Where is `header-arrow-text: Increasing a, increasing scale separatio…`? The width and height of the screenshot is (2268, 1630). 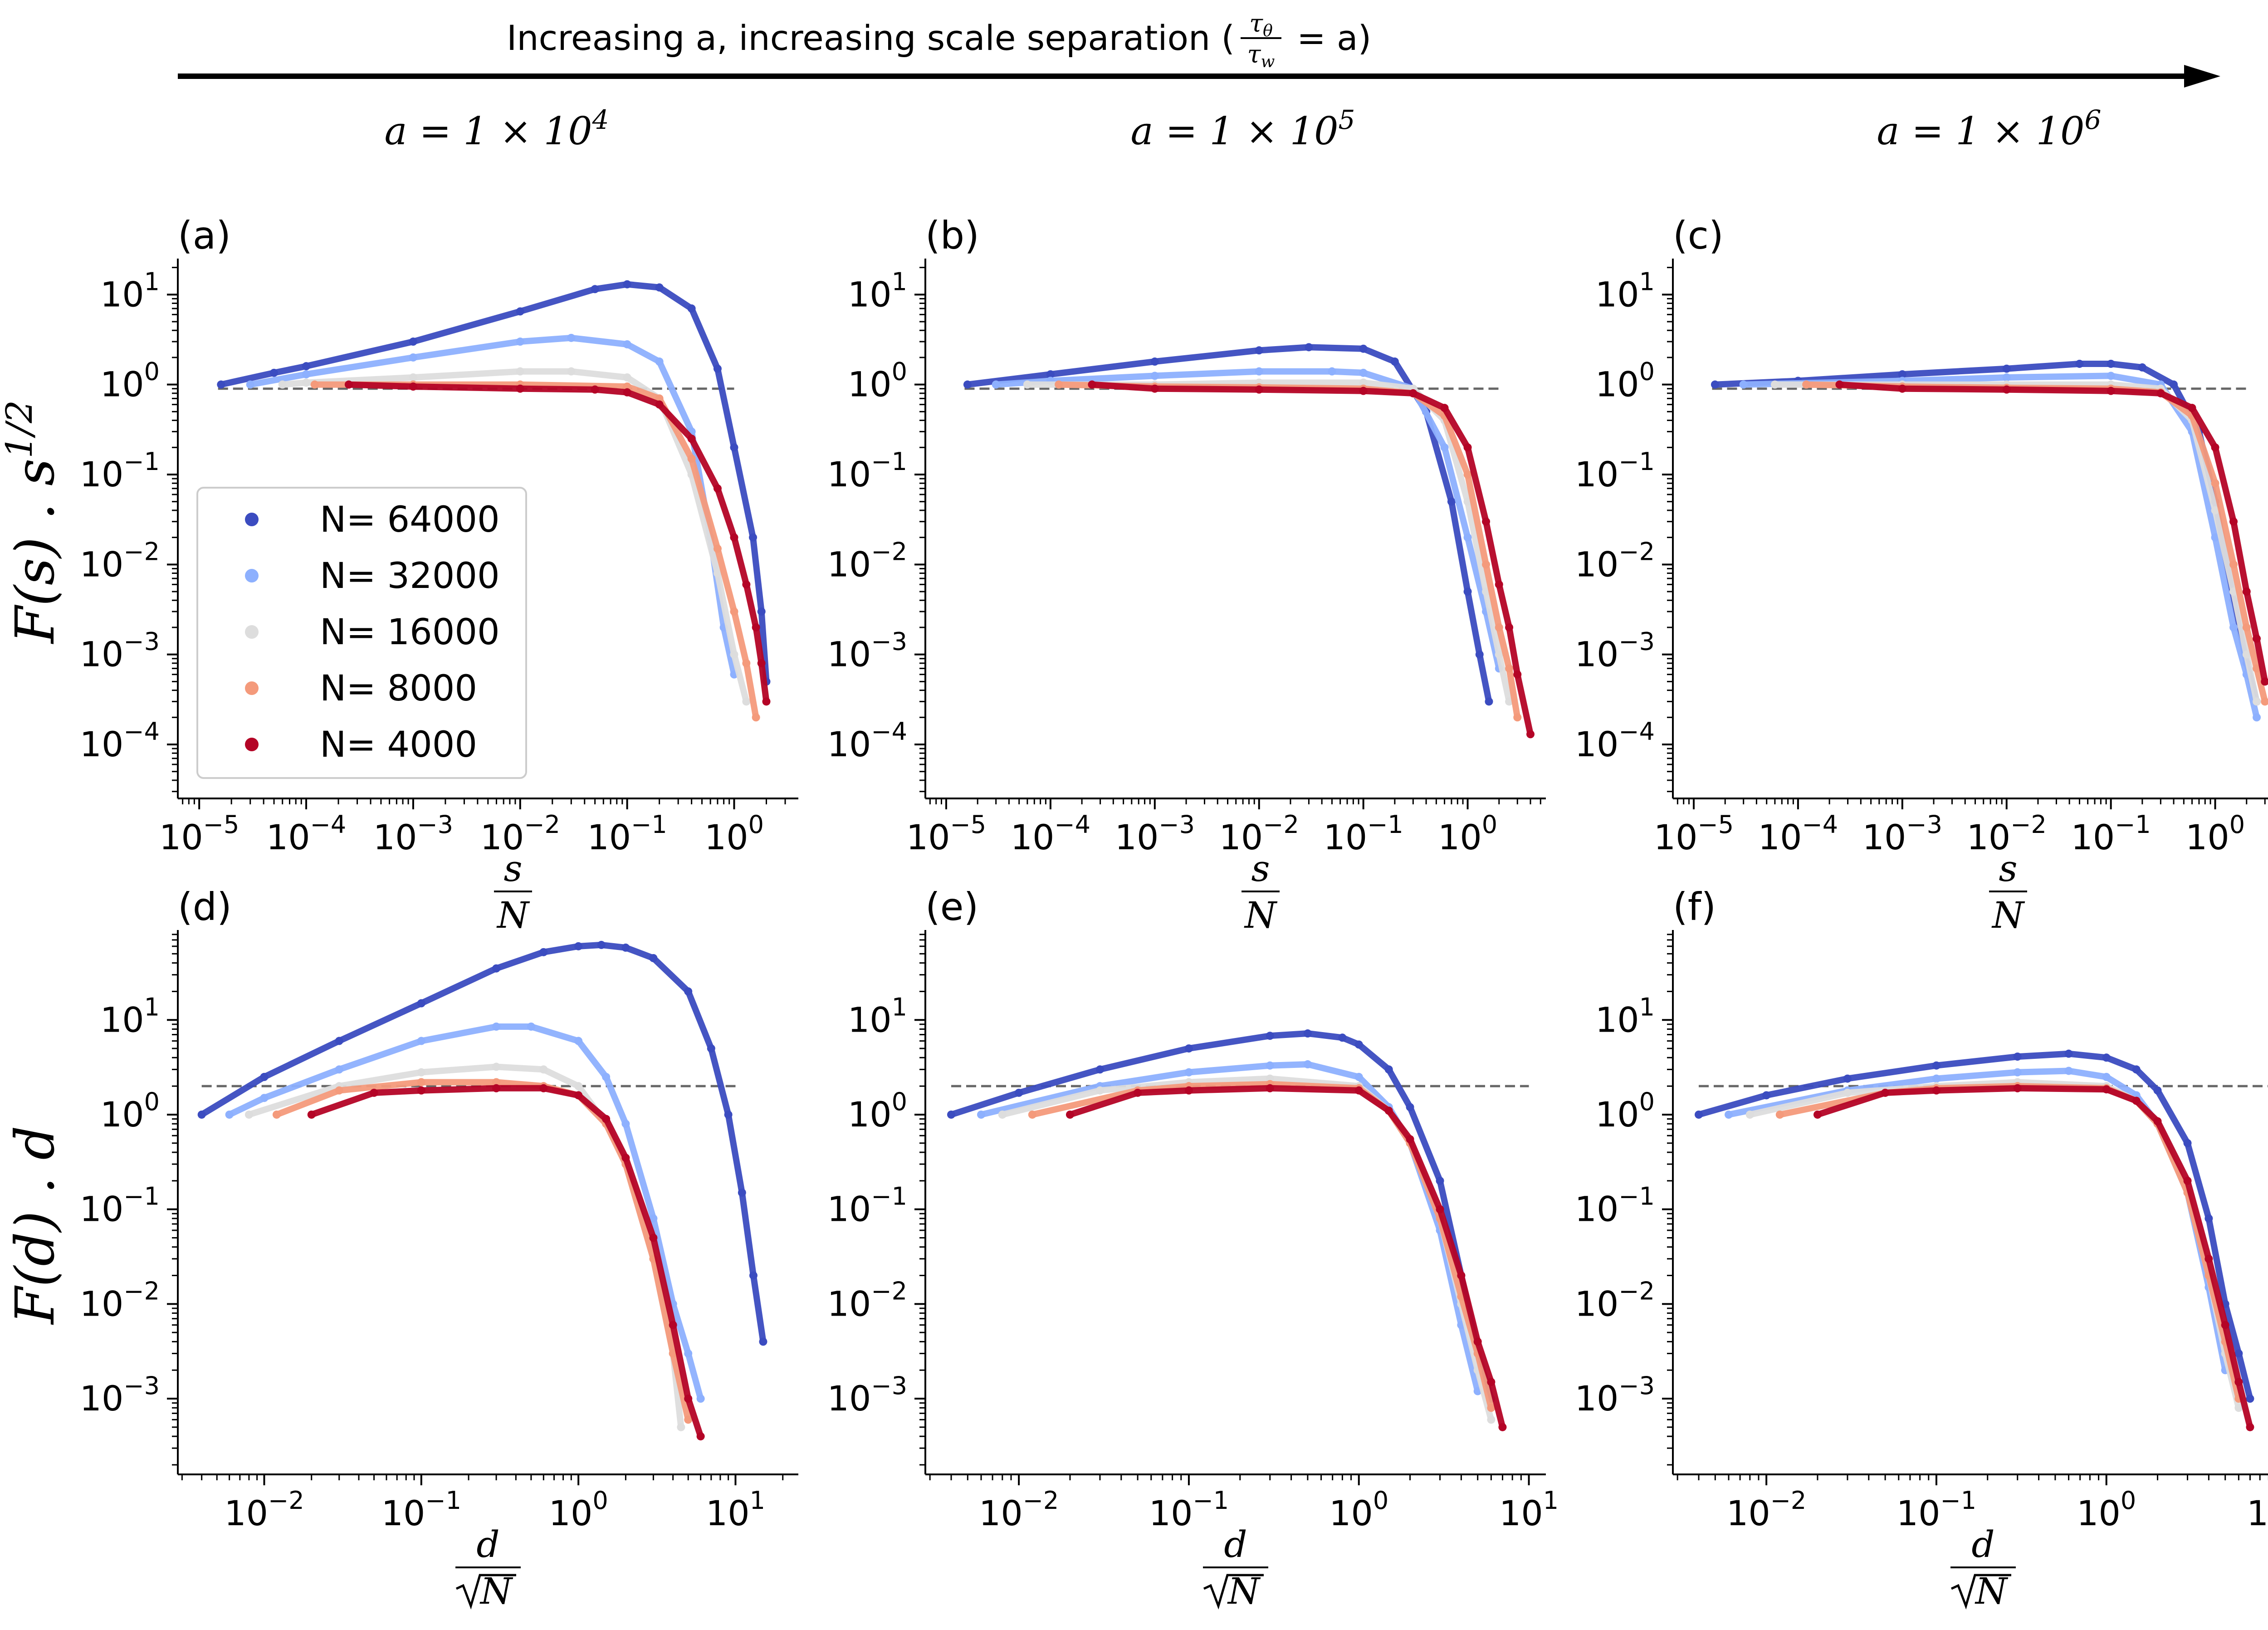
header-arrow-text: Increasing a, increasing scale separatio… is located at coordinates (871, 38).